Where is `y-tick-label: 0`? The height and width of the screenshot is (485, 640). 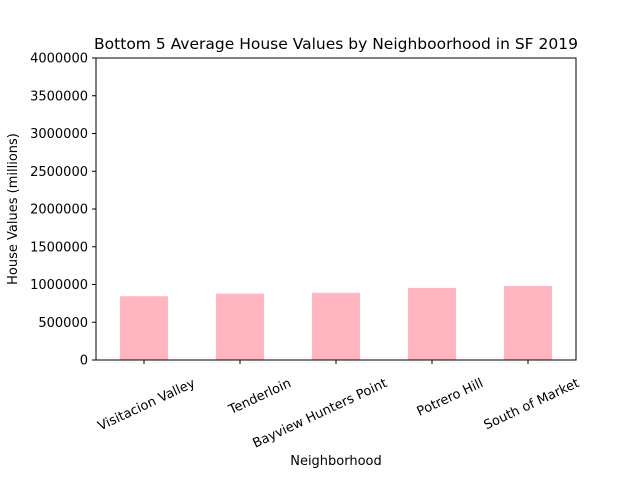 y-tick-label: 0 is located at coordinates (84, 361).